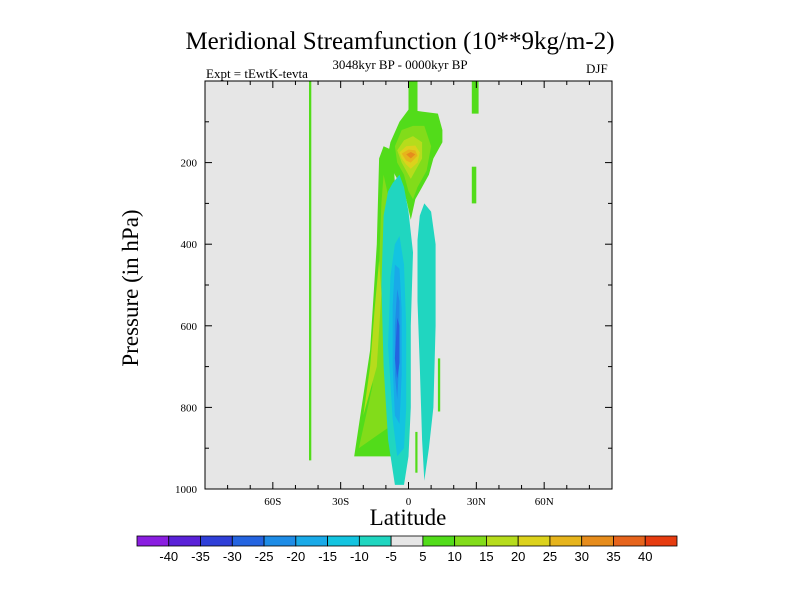 The image size is (800, 600). I want to click on x-tick-label: 0, so click(409, 502).